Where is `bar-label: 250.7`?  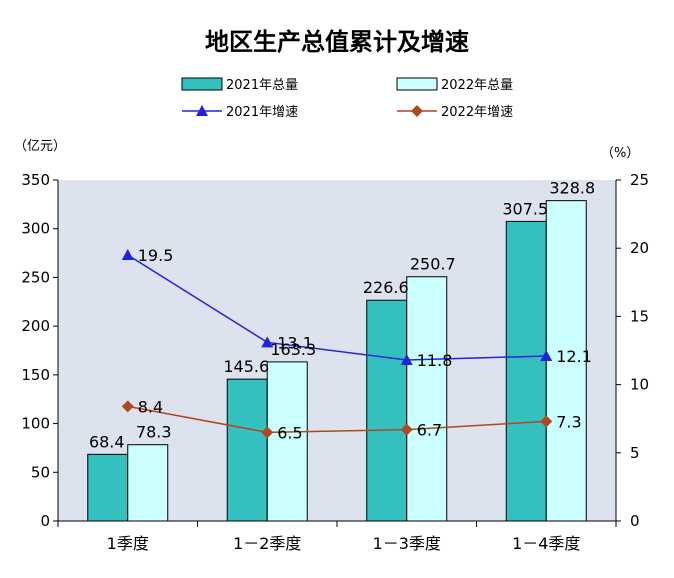 bar-label: 250.7 is located at coordinates (433, 264).